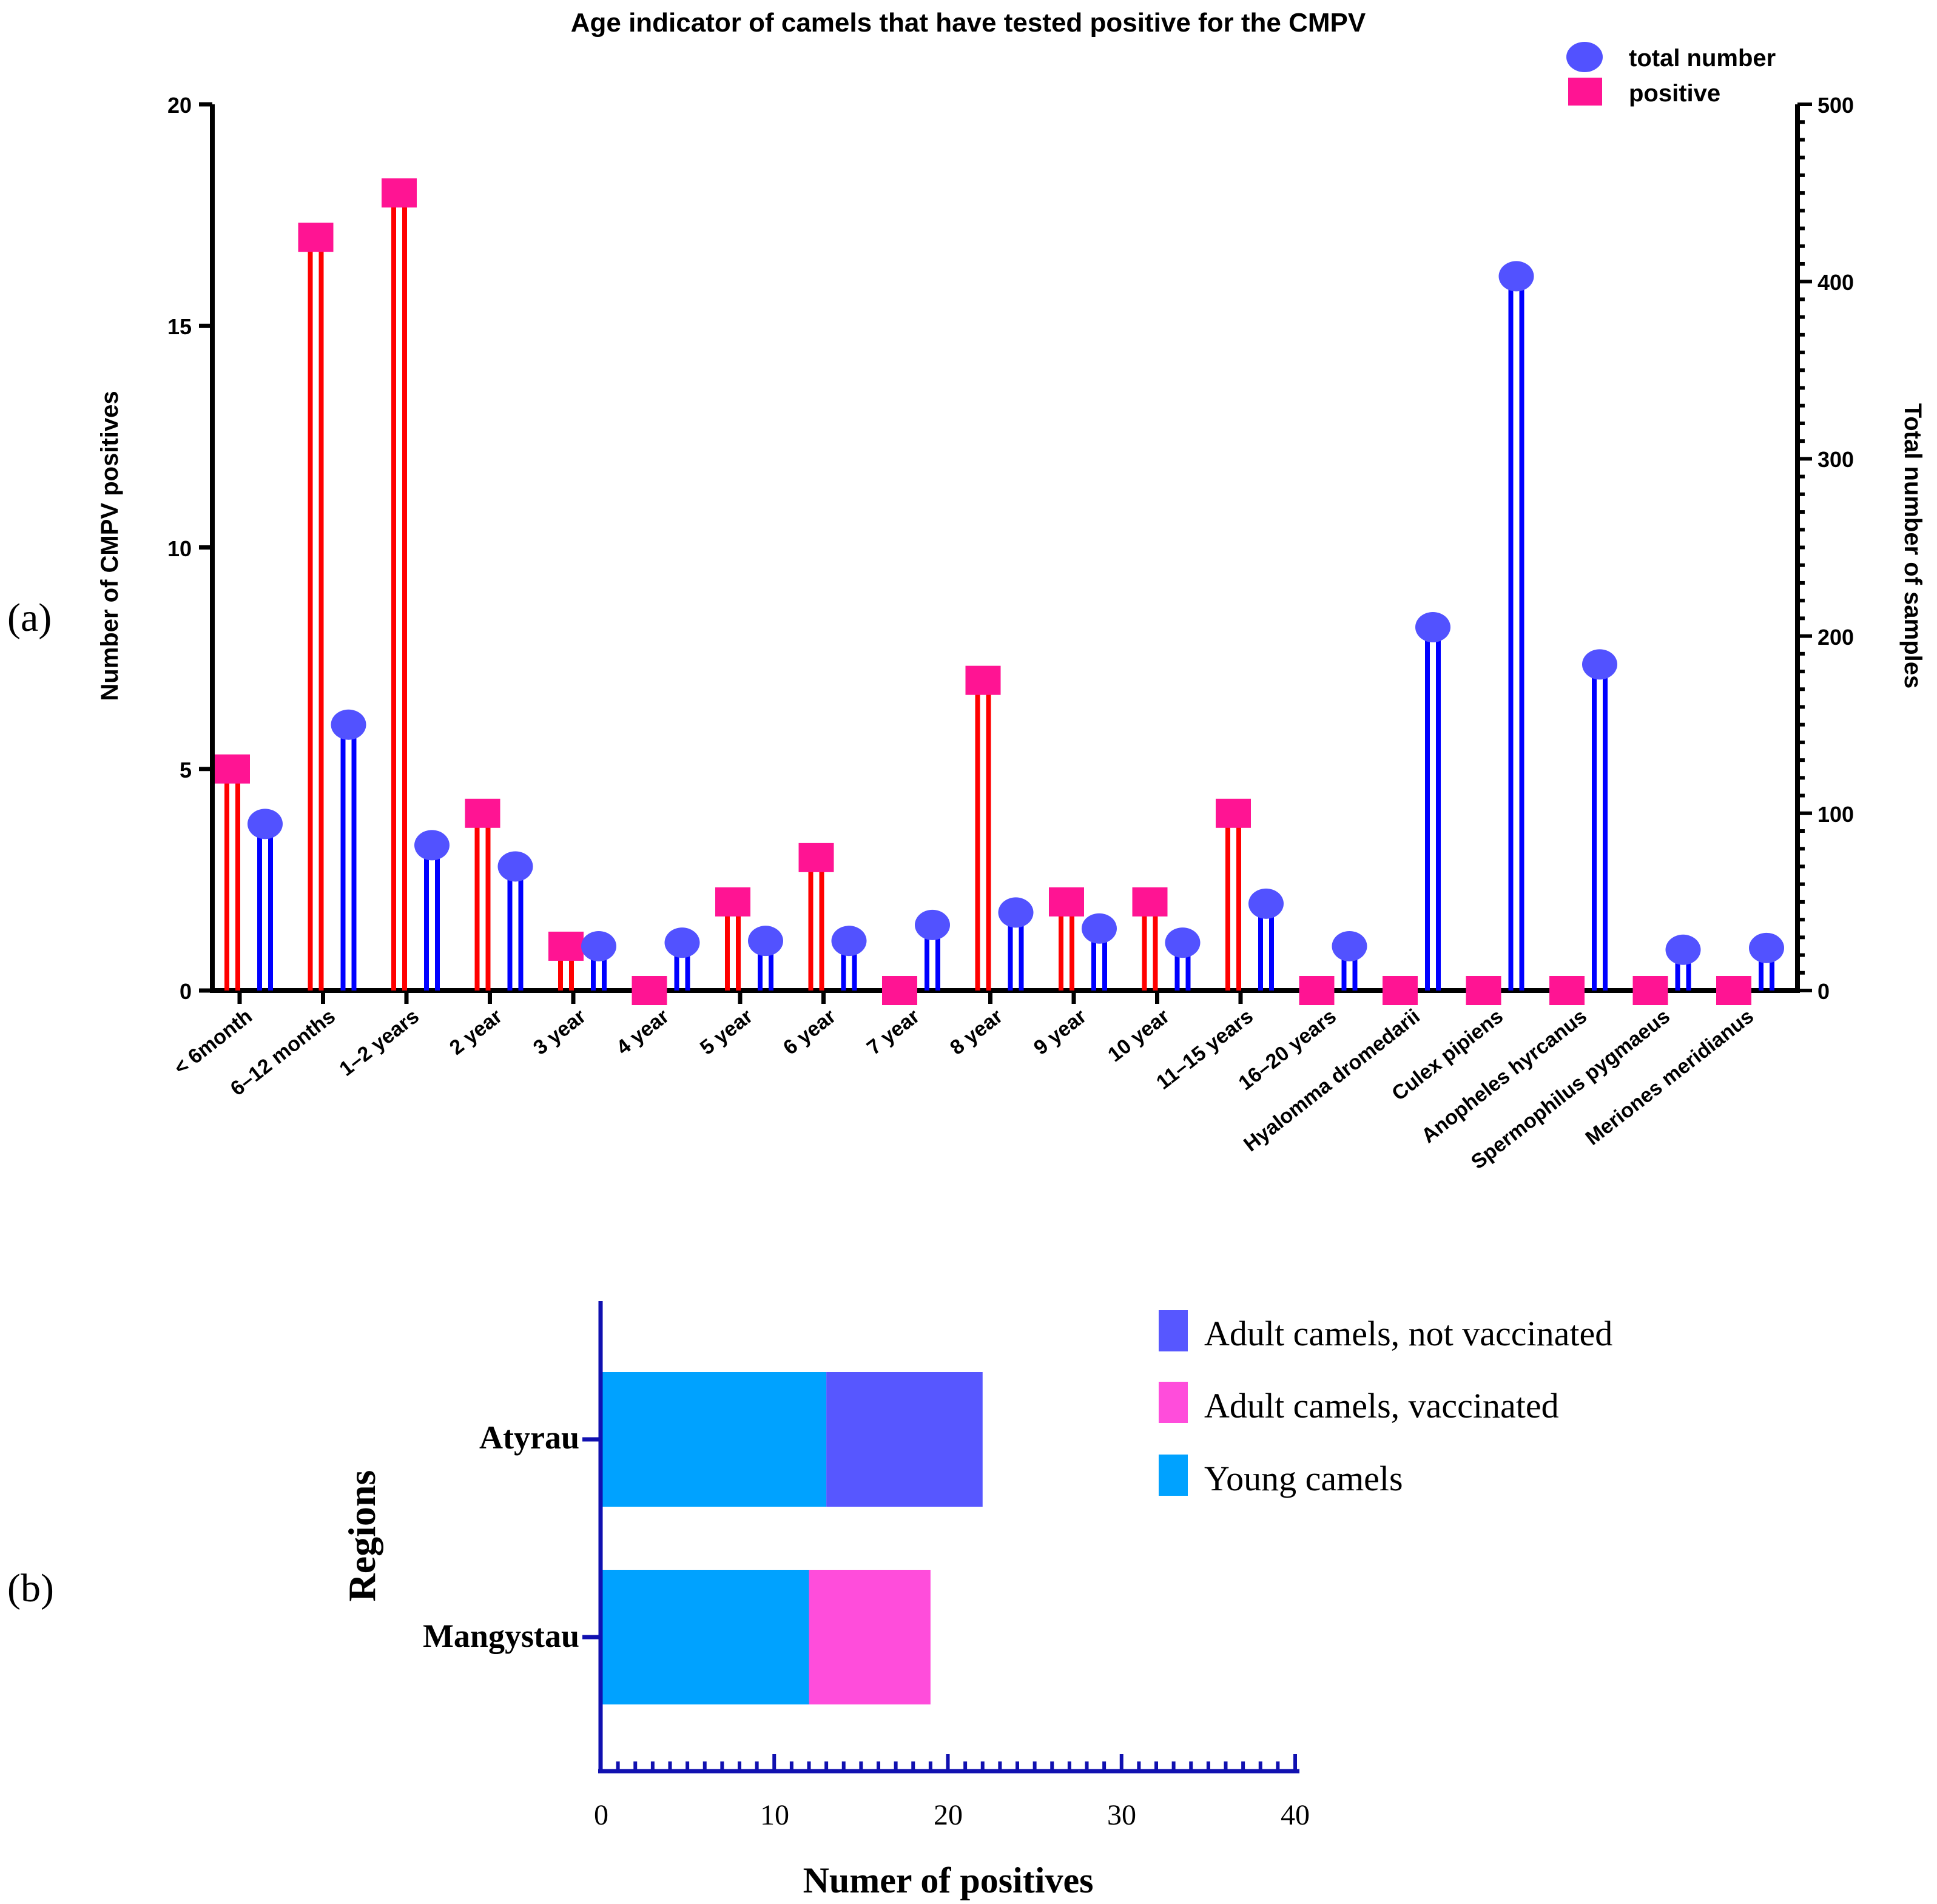 This screenshot has height=1904, width=1937. I want to click on chart-a-y2-tick-label: 300, so click(1836, 459).